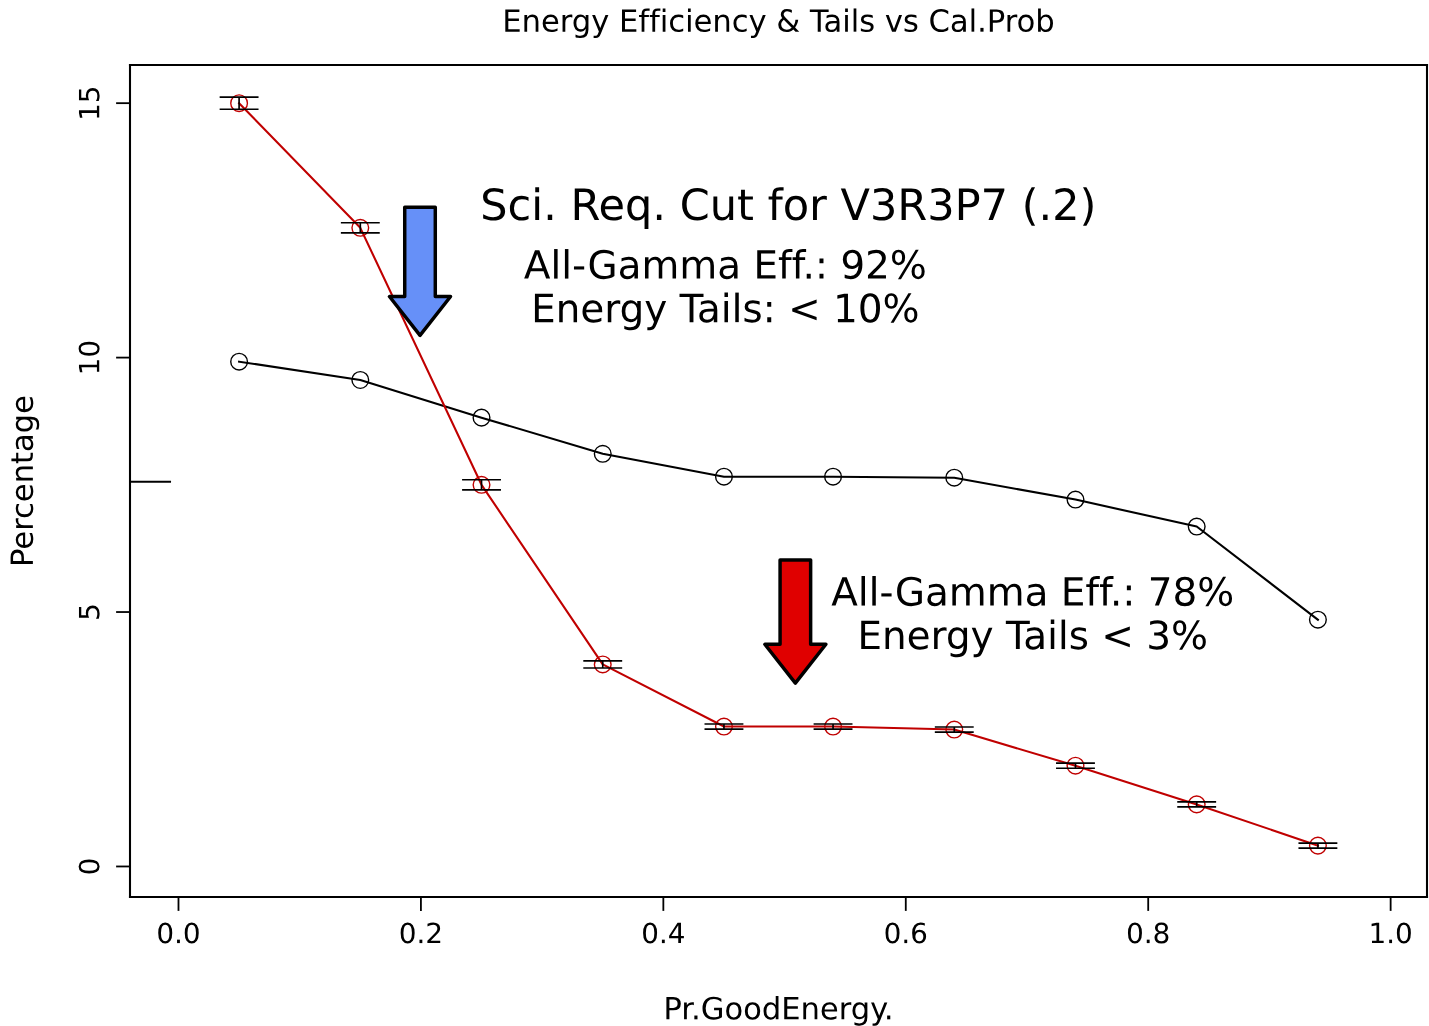 Image resolution: width=1429 pixels, height=1026 pixels. I want to click on y-tick-label: 0, so click(89, 866).